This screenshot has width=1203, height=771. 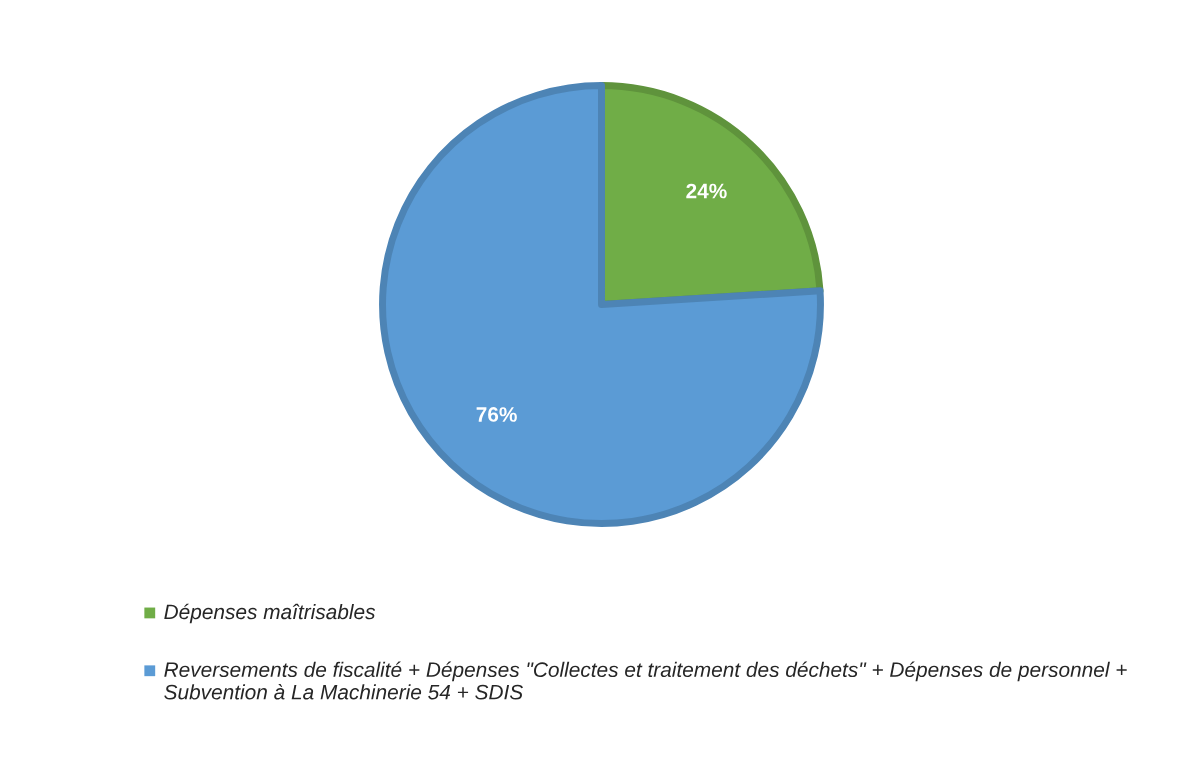 What do you see at coordinates (270, 613) in the screenshot?
I see `legend-label: Dépenses maîtrisables` at bounding box center [270, 613].